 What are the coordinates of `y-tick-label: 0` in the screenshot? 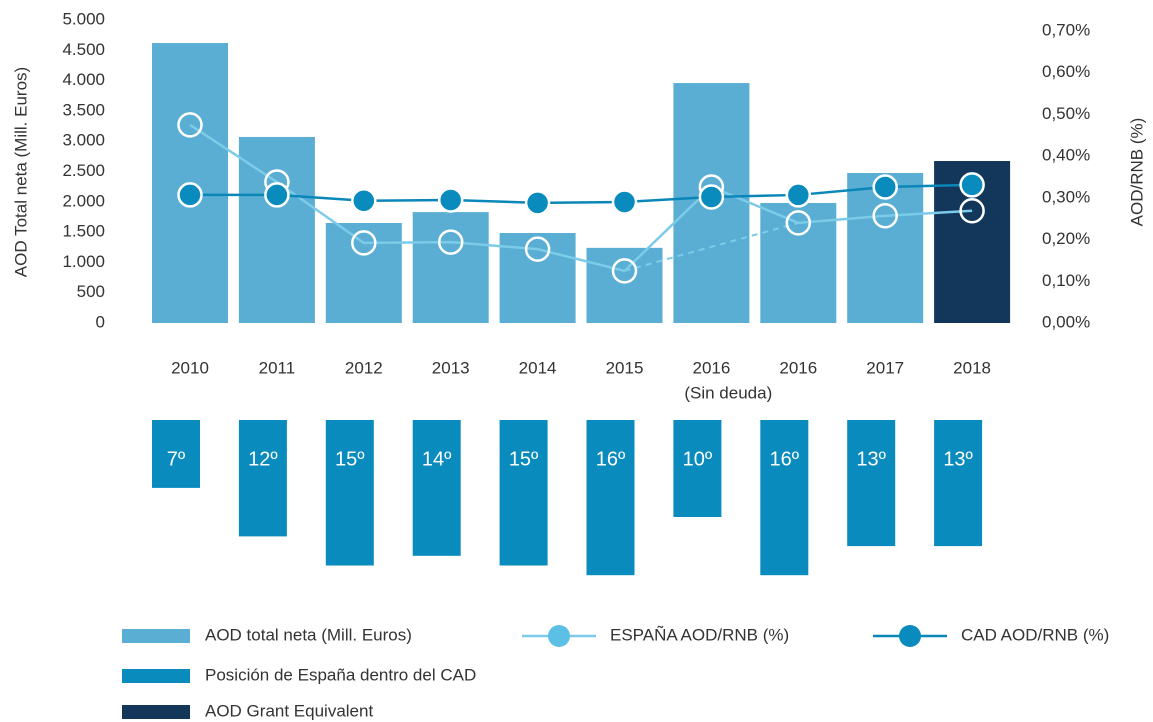 It's located at (100, 321).